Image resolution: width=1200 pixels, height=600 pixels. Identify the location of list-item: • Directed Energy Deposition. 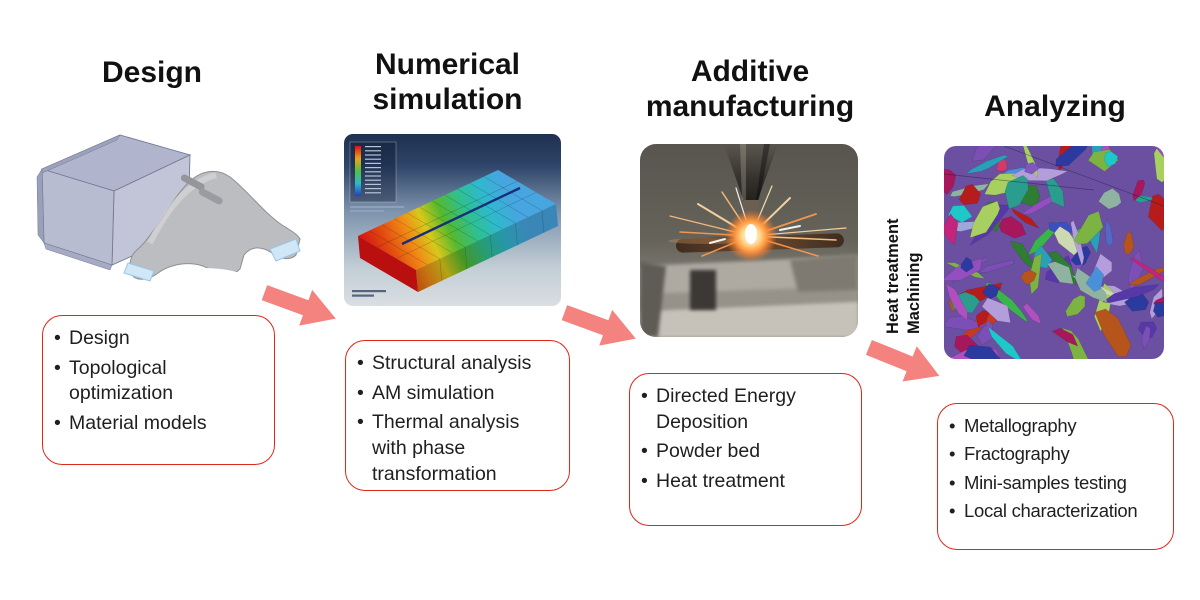
(748, 409).